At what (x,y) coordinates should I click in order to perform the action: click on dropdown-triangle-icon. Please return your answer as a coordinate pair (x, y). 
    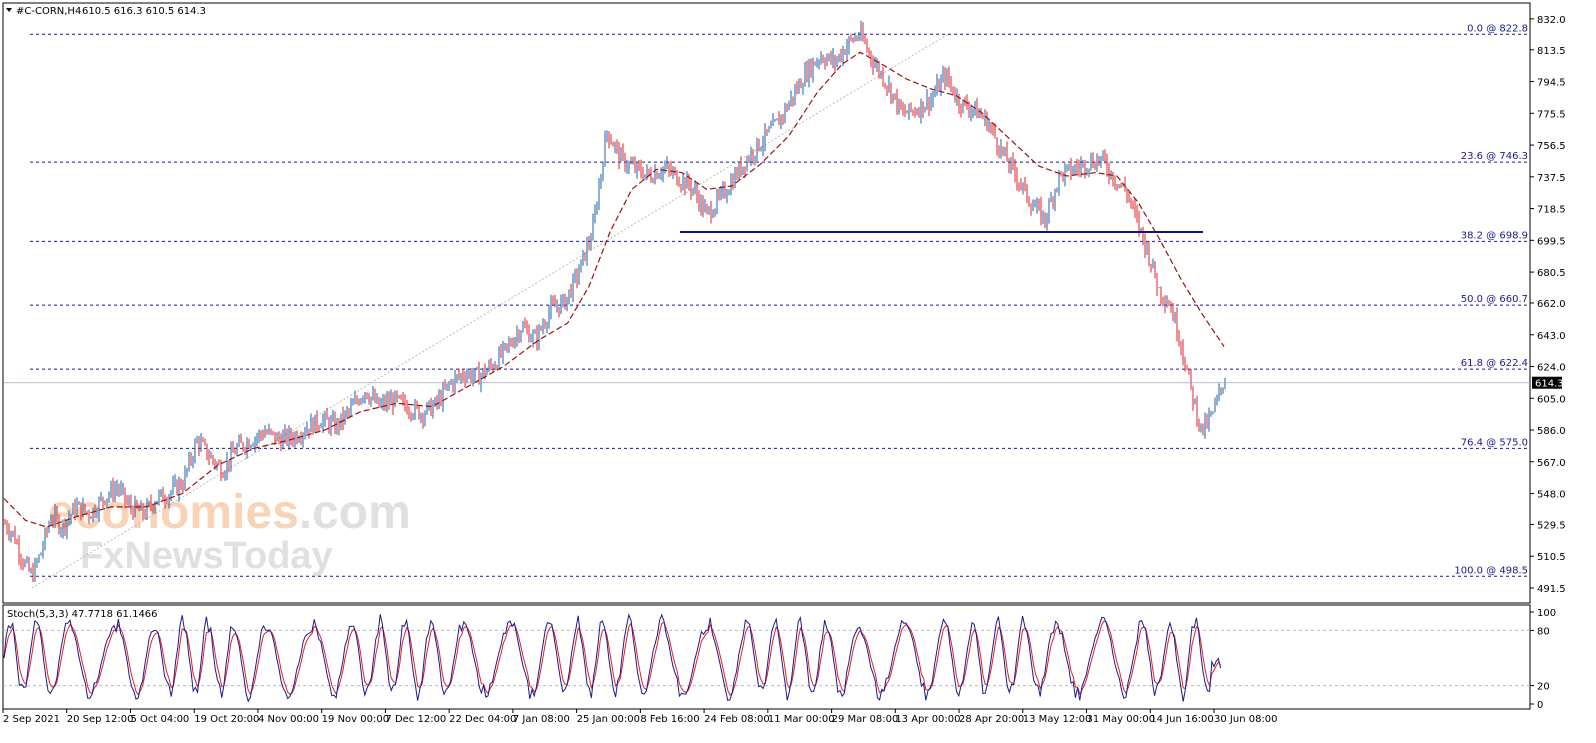
    Looking at the image, I should click on (9, 10).